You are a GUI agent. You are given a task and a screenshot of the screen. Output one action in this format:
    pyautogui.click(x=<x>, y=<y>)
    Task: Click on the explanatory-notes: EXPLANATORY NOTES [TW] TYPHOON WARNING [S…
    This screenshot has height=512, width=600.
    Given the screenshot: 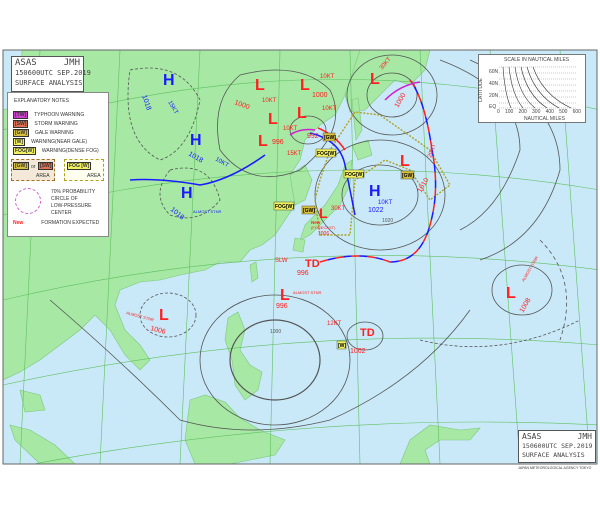 What is the action you would take?
    pyautogui.click(x=58, y=164)
    